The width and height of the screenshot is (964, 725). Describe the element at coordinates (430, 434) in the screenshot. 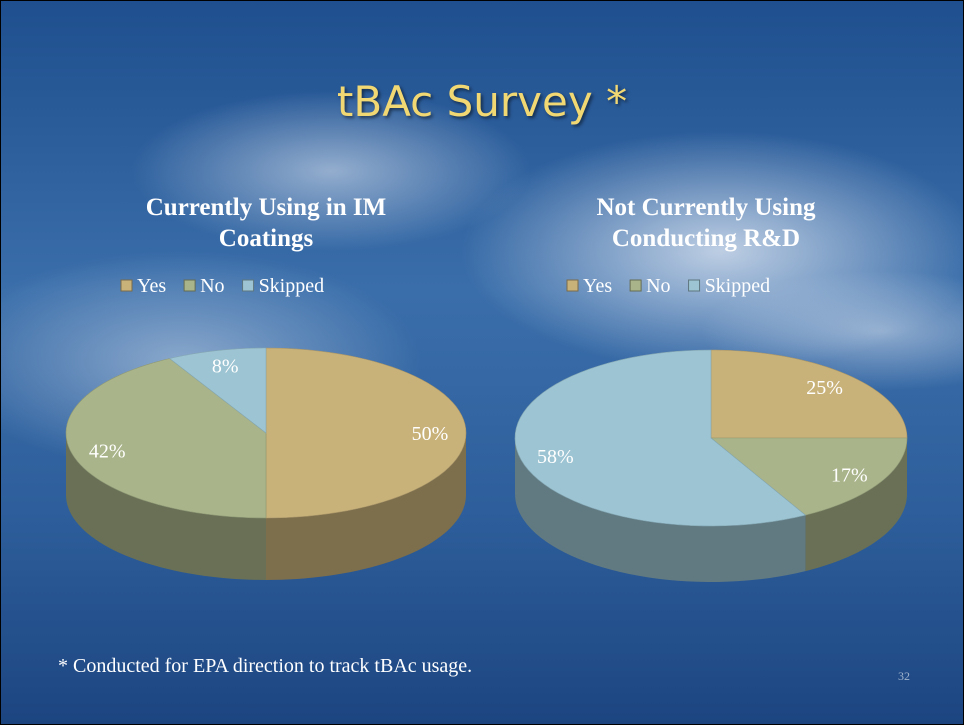

I see `data-label: 50%` at that location.